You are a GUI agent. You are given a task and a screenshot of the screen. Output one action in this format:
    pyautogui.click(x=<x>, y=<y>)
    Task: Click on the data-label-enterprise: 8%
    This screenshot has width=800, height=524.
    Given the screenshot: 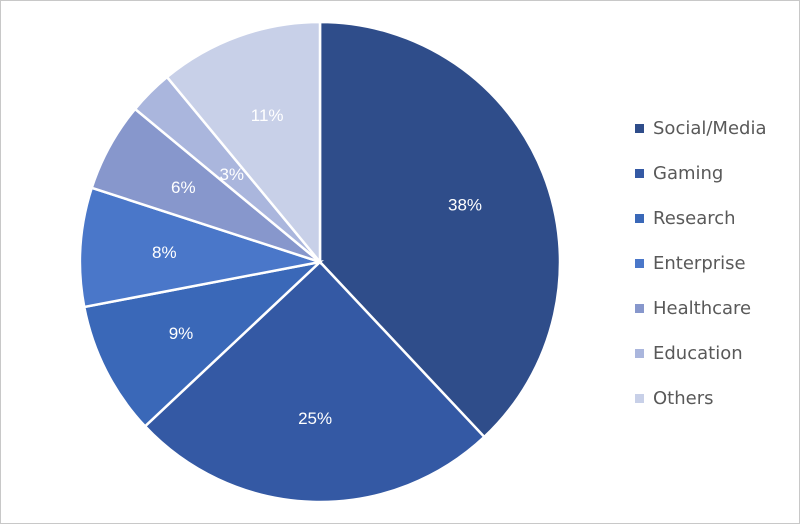 What is the action you would take?
    pyautogui.click(x=164, y=252)
    